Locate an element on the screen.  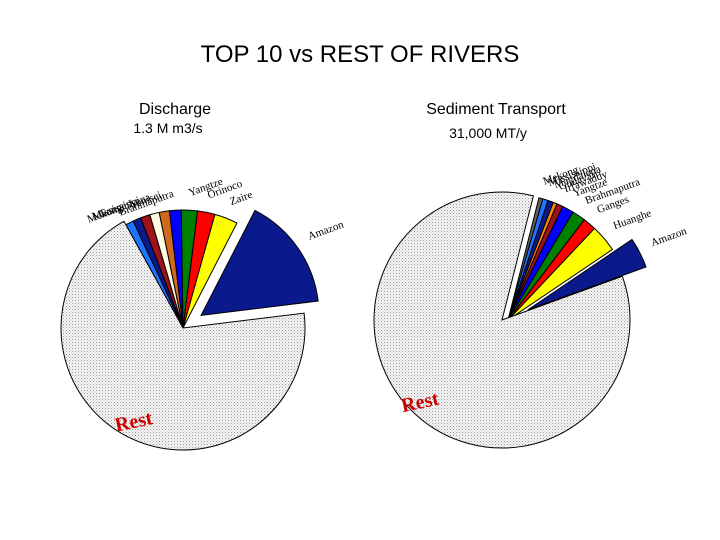
discharge-unit: 1.3 M m3/s is located at coordinates (167, 128).